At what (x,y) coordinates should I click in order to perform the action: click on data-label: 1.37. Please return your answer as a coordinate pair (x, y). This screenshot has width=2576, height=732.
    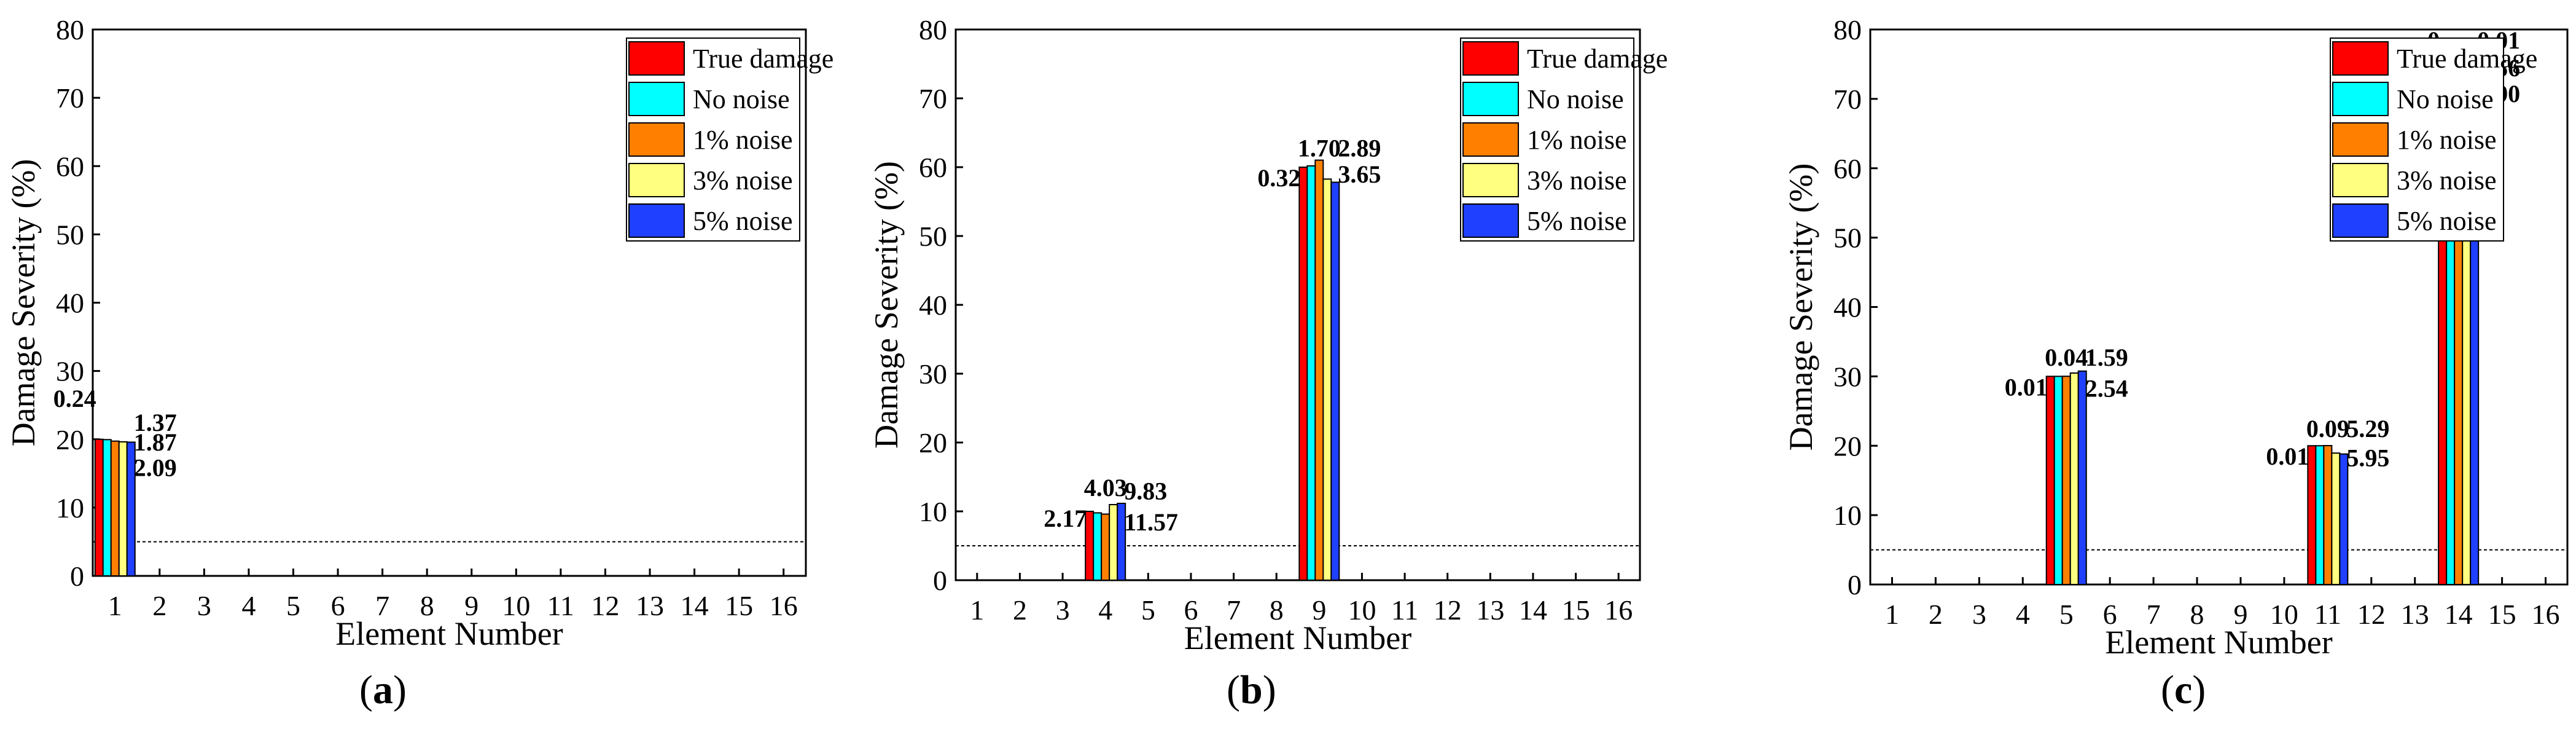
    Looking at the image, I should click on (155, 422).